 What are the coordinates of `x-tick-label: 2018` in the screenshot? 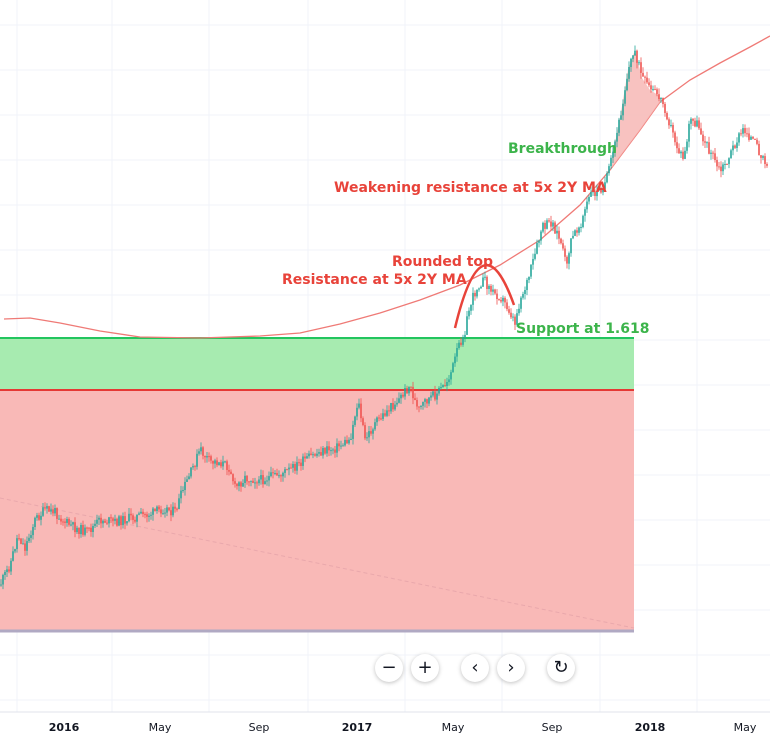 It's located at (650, 727).